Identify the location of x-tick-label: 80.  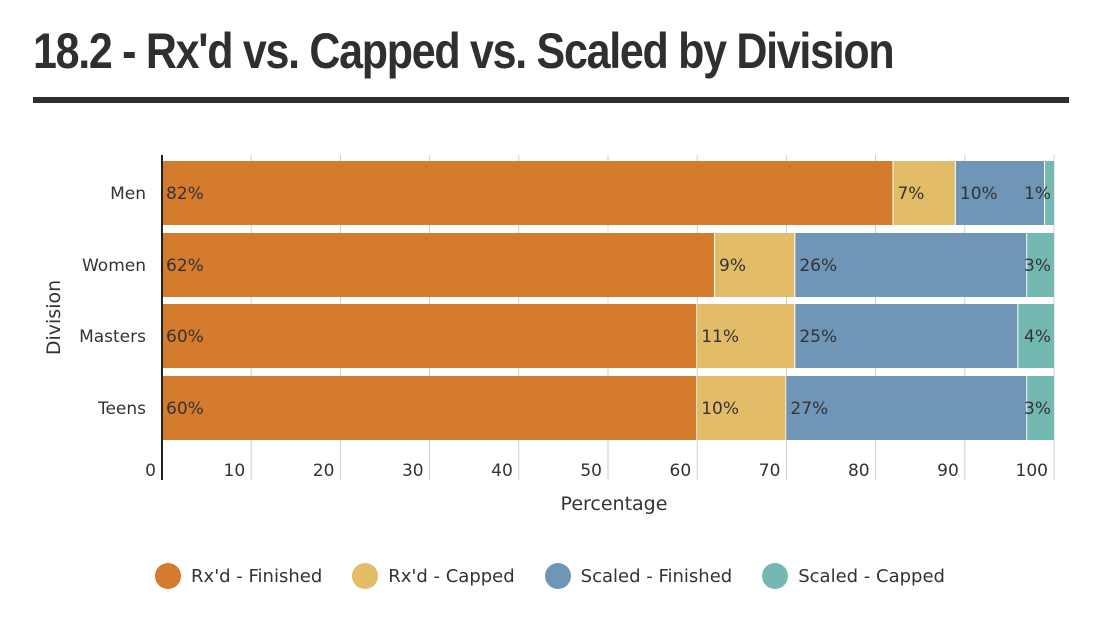
(859, 471).